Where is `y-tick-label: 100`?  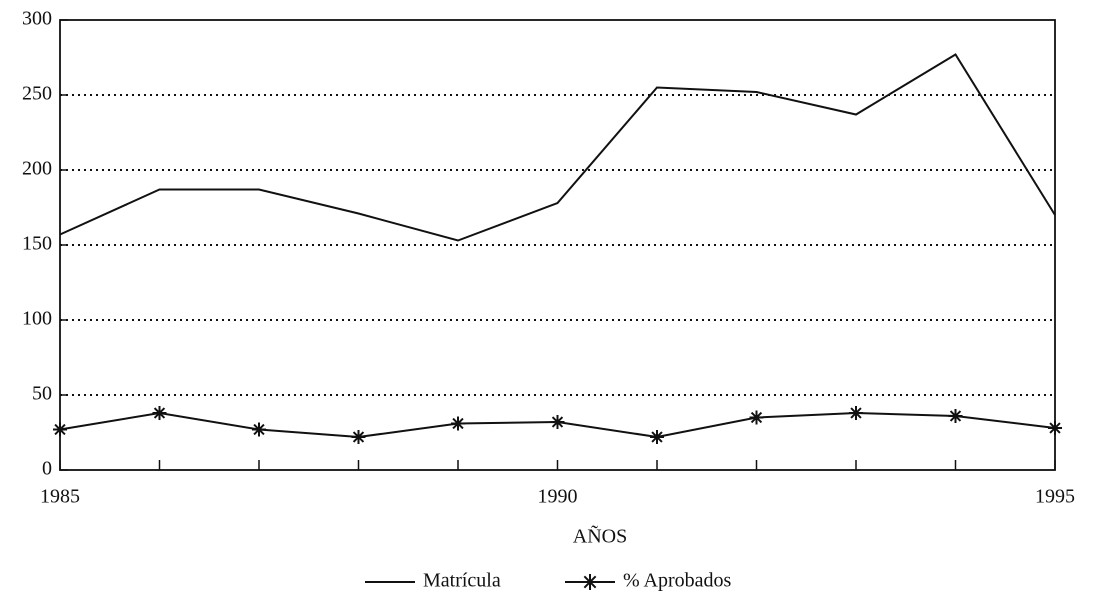
y-tick-label: 100 is located at coordinates (37, 319).